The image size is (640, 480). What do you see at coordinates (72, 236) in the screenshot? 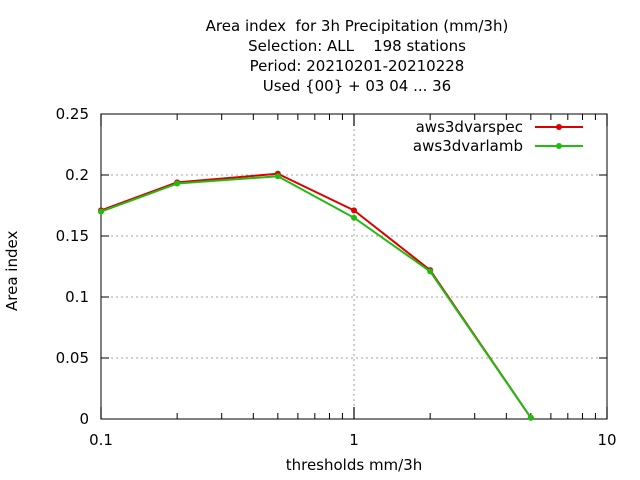
I see `y-tick-label: 0.15` at bounding box center [72, 236].